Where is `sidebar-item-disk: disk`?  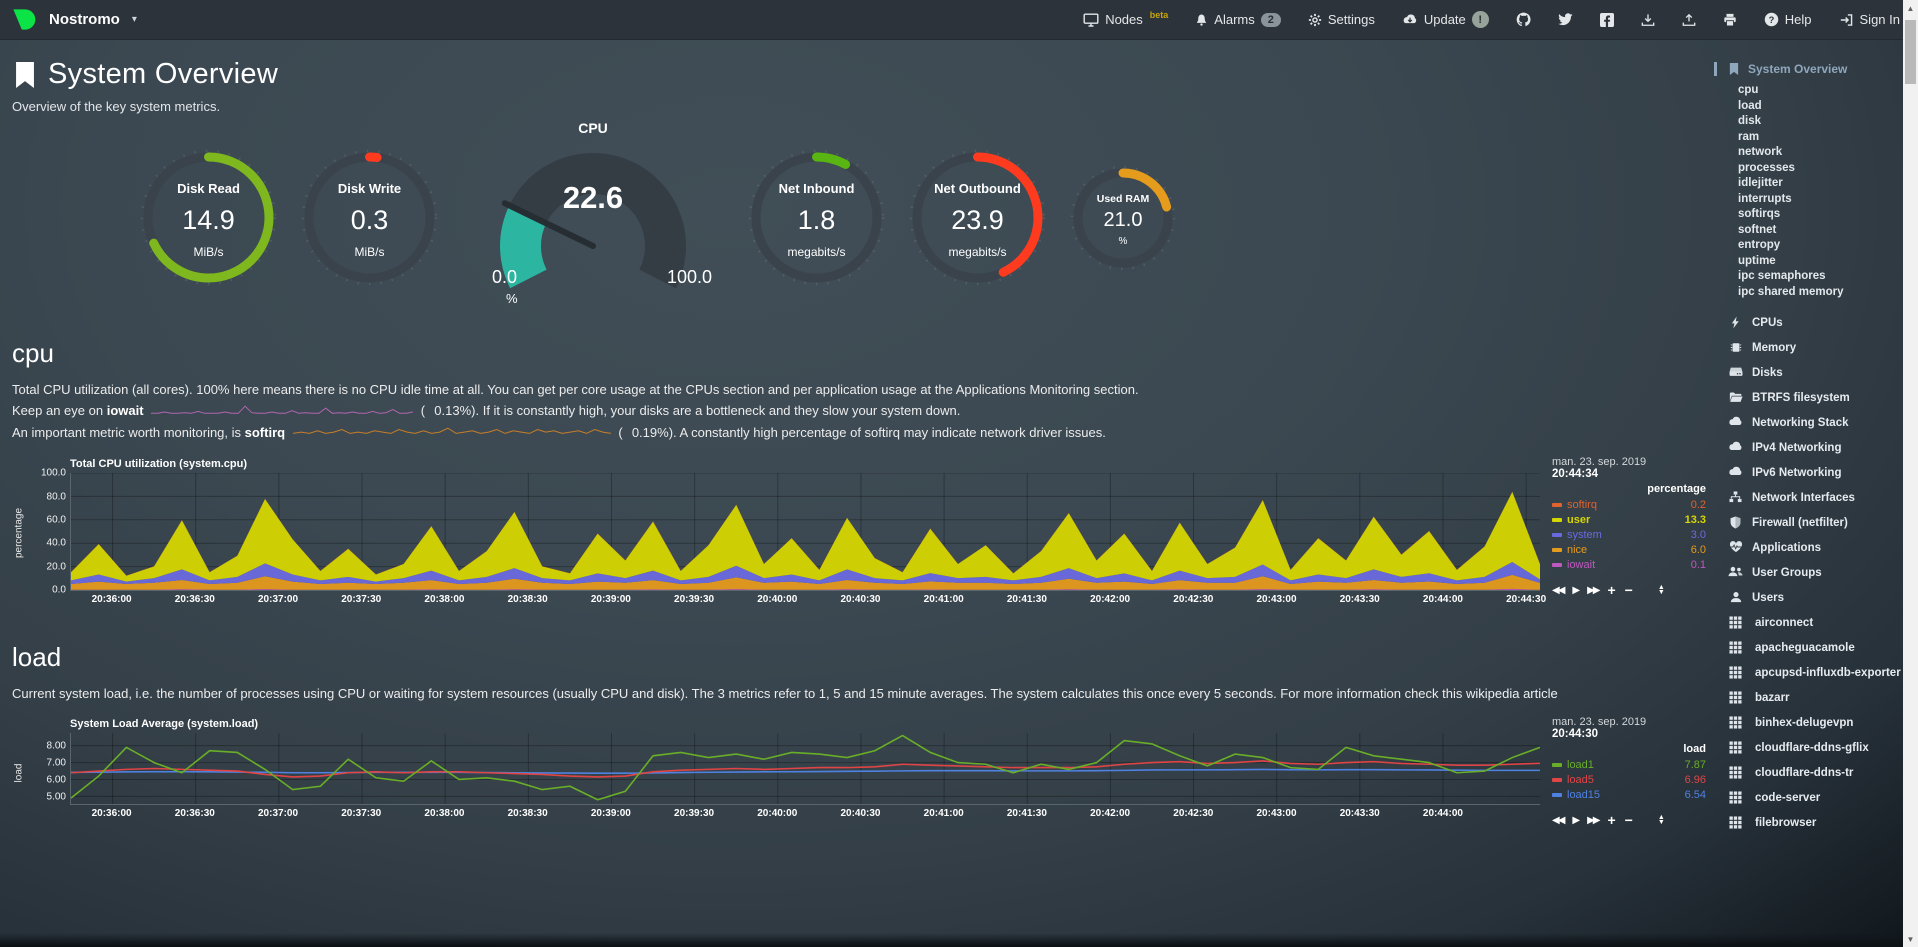 sidebar-item-disk: disk is located at coordinates (1750, 121).